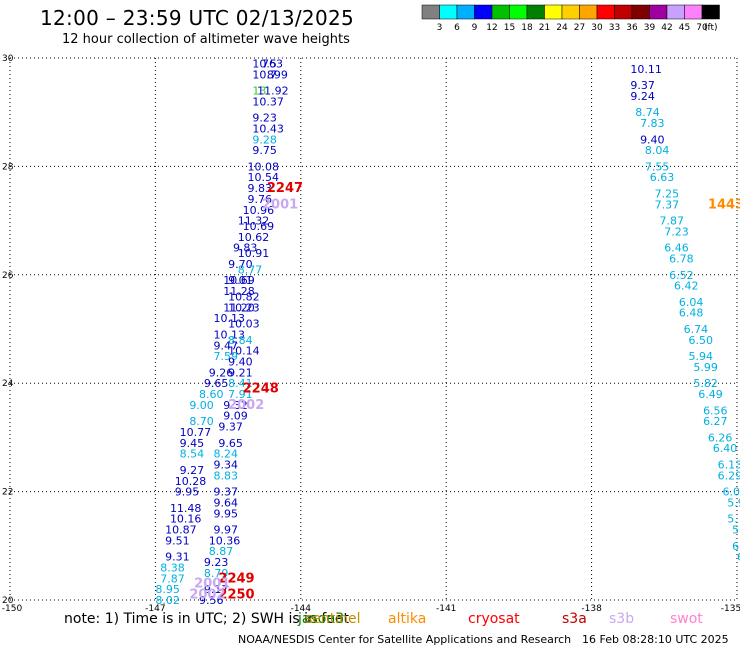  Describe the element at coordinates (667, 204) in the screenshot. I see `wave-height-point: 7.37` at that location.